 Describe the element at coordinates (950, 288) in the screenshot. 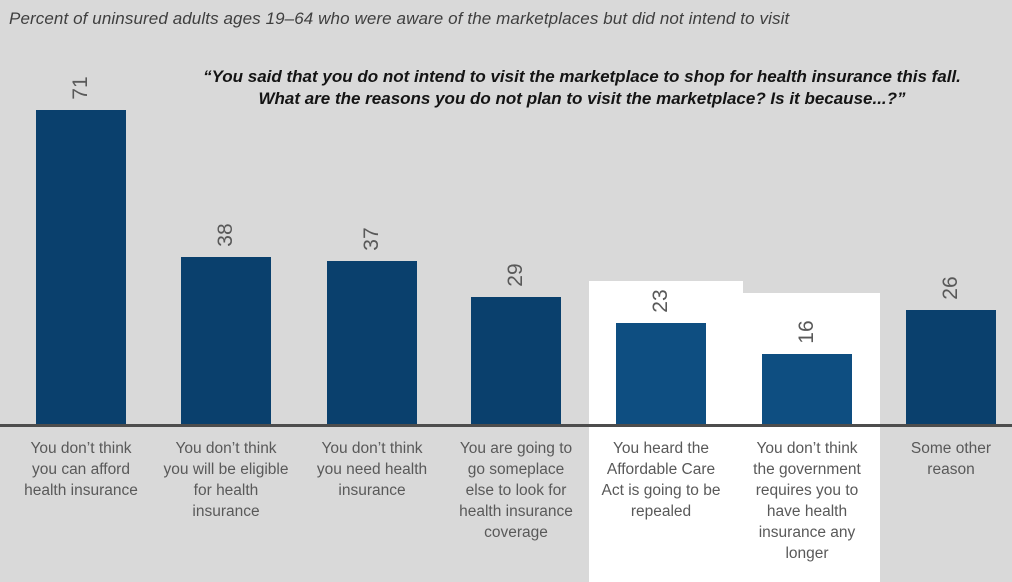

I see `bar-value-label: 26` at that location.